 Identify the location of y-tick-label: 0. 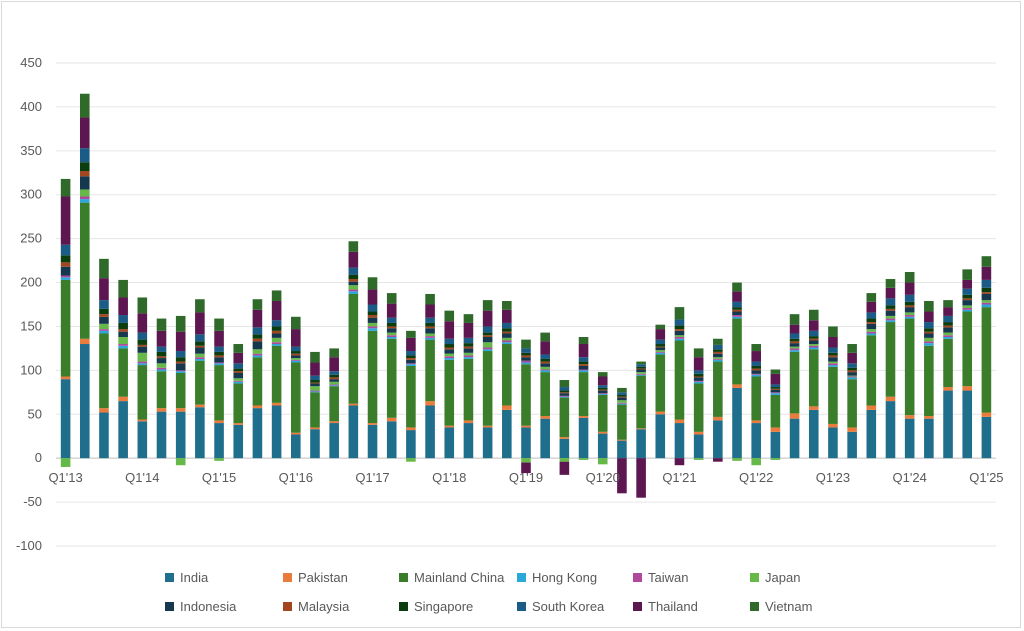
(38, 457).